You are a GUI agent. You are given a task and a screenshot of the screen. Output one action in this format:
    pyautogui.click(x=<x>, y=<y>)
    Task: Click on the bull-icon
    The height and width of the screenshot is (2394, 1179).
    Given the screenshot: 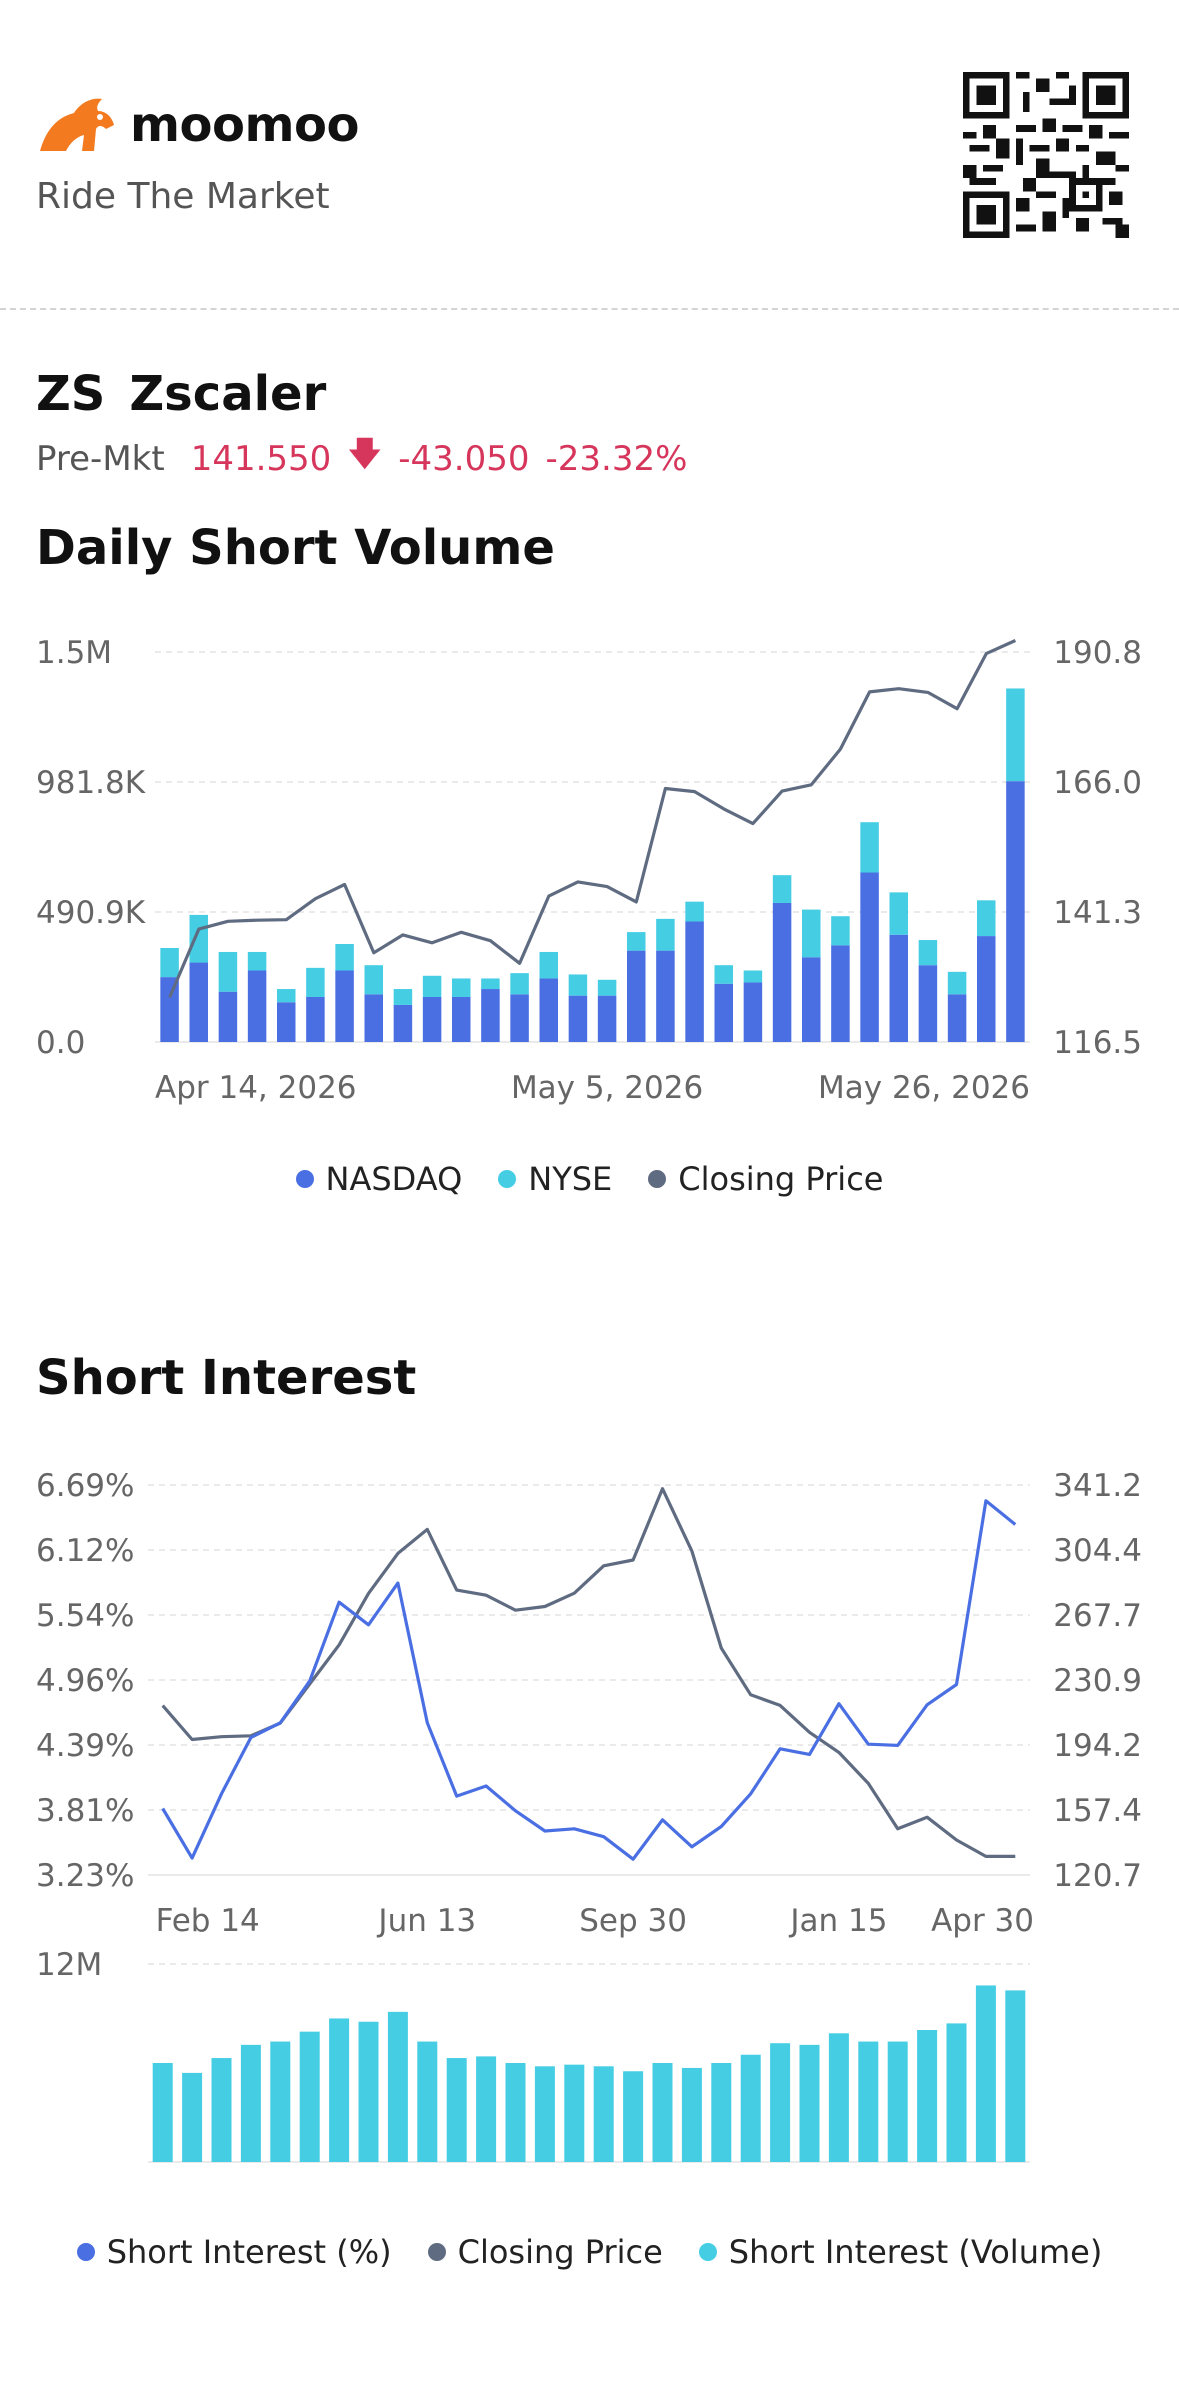 What is the action you would take?
    pyautogui.click(x=77, y=124)
    